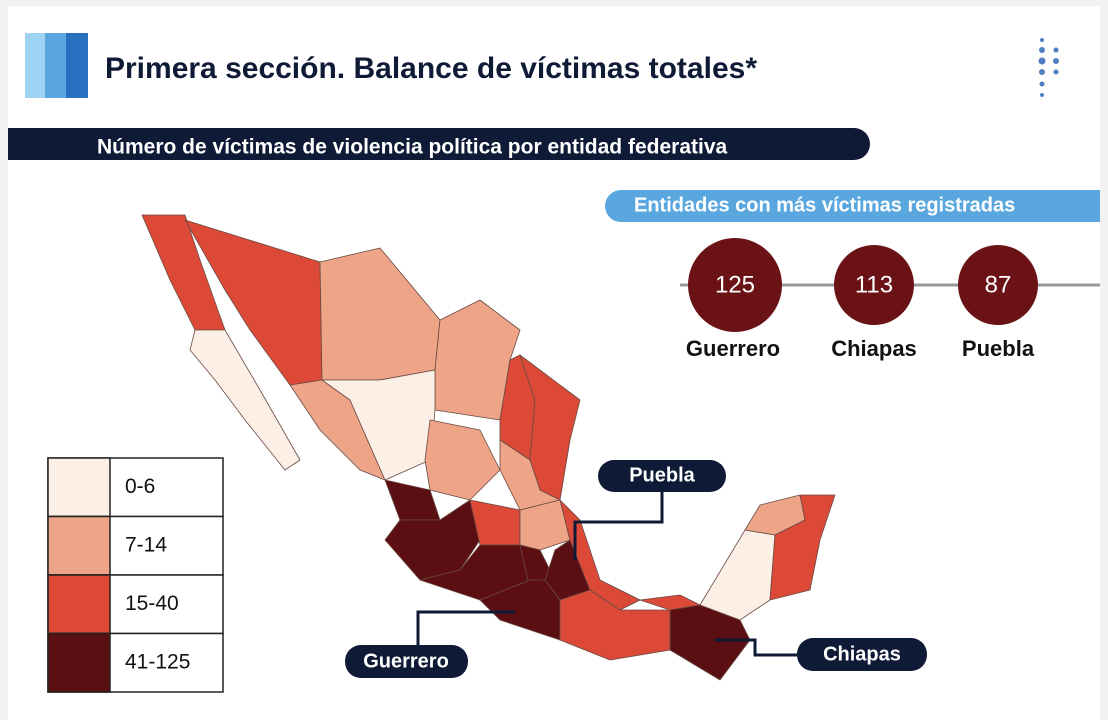 Image resolution: width=1108 pixels, height=720 pixels. Describe the element at coordinates (157, 661) in the screenshot. I see `legend-label: 41-125` at that location.